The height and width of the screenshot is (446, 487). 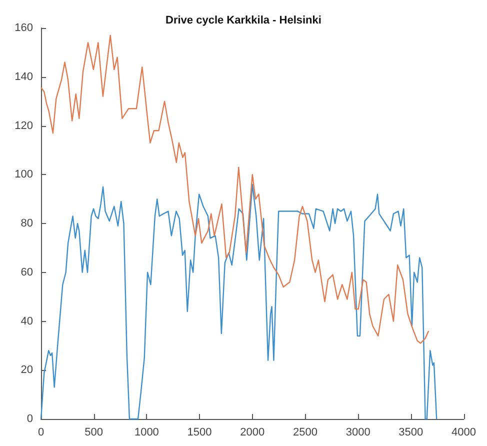 I want to click on x-tick-label: 0, so click(x=41, y=432).